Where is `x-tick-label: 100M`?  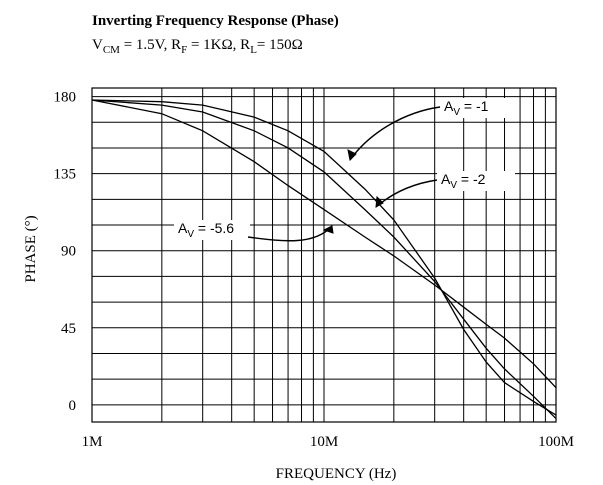
x-tick-label: 100M is located at coordinates (556, 442).